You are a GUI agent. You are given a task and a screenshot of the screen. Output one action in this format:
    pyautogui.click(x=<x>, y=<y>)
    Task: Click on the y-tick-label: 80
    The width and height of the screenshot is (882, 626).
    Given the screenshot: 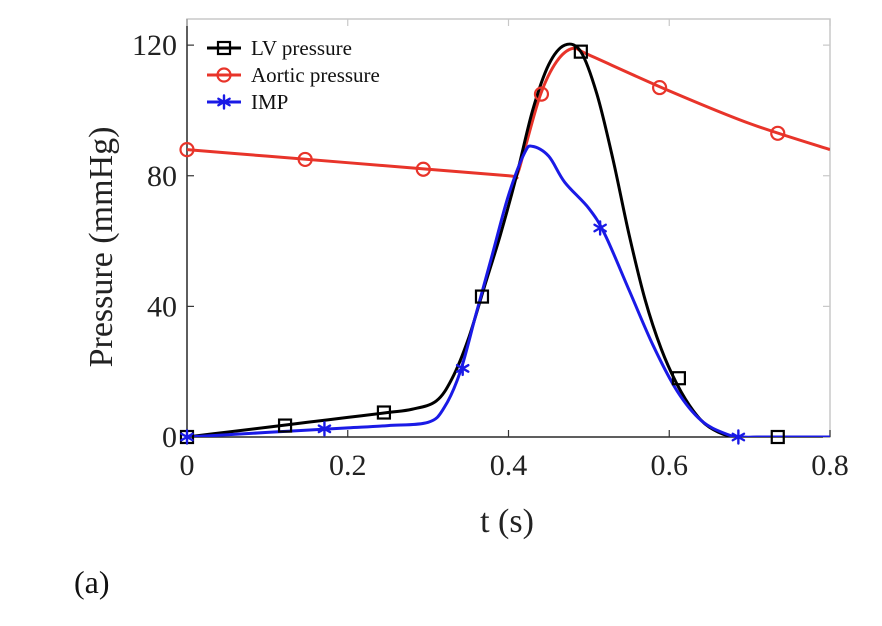 What is the action you would take?
    pyautogui.click(x=162, y=176)
    